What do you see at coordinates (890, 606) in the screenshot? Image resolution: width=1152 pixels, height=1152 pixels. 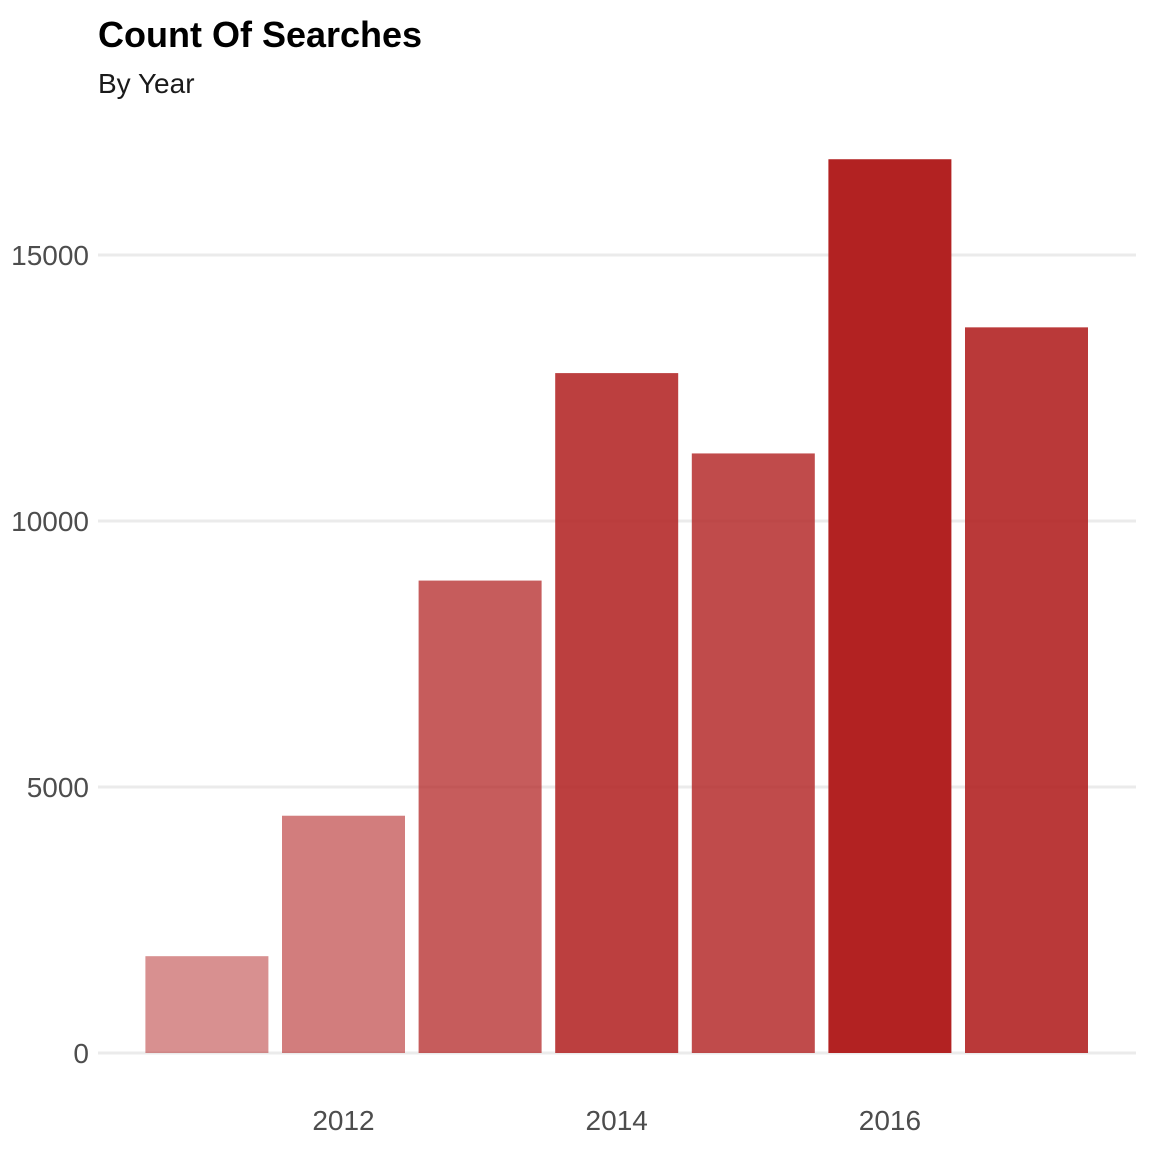 I see `bar-2016` at bounding box center [890, 606].